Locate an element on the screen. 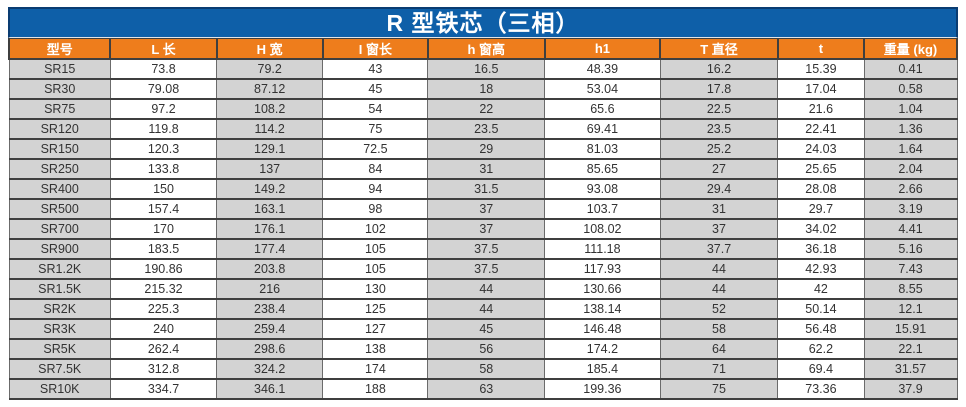 The width and height of the screenshot is (966, 407). value-cell: 72.5 is located at coordinates (375, 149).